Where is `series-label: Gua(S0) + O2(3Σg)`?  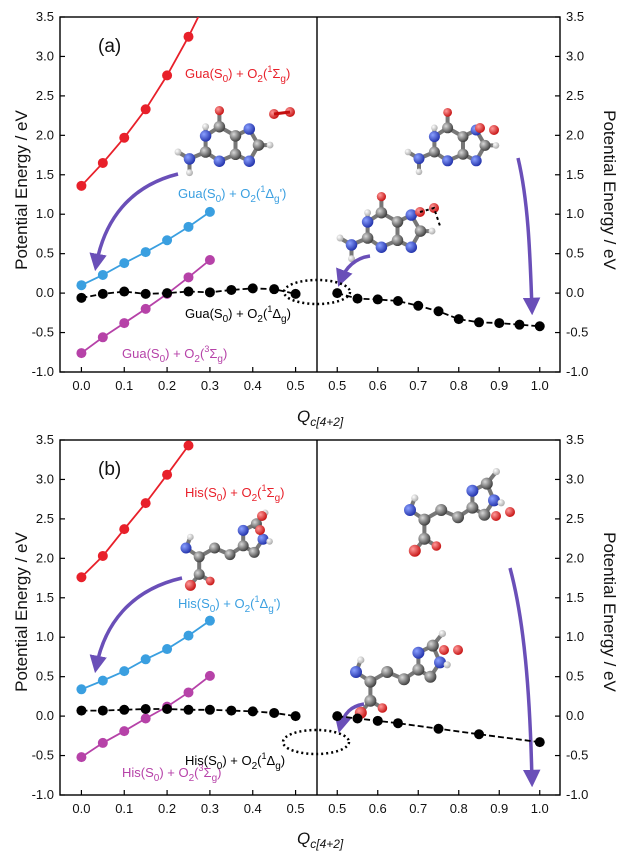 series-label: Gua(S0) + O2(3Σg) is located at coordinates (174, 354).